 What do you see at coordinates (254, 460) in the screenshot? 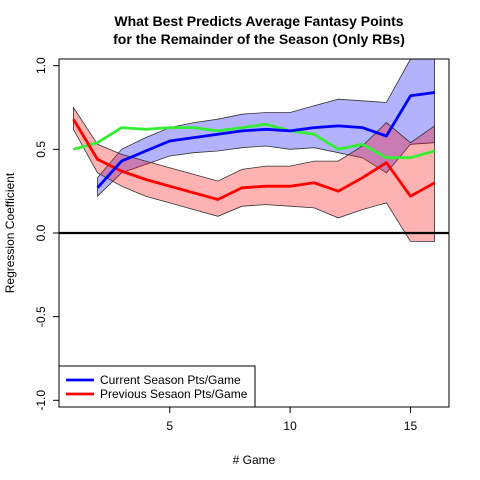
I see `x-axis-label: # Game` at bounding box center [254, 460].